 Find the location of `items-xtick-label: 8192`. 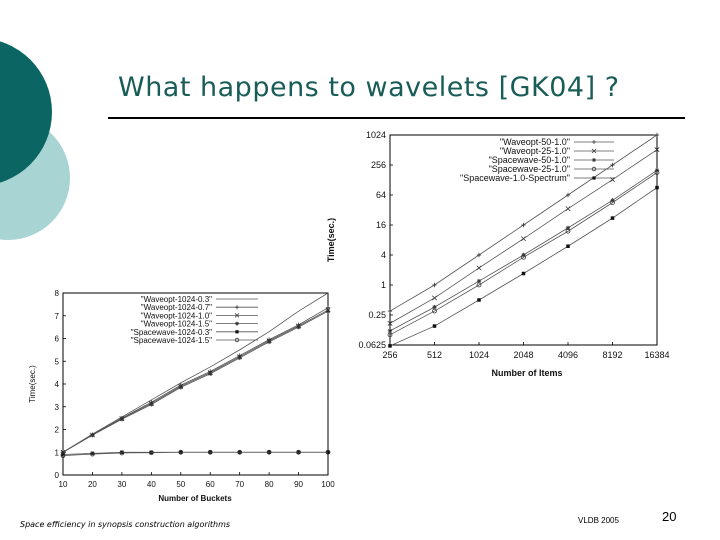

items-xtick-label: 8192 is located at coordinates (612, 355).